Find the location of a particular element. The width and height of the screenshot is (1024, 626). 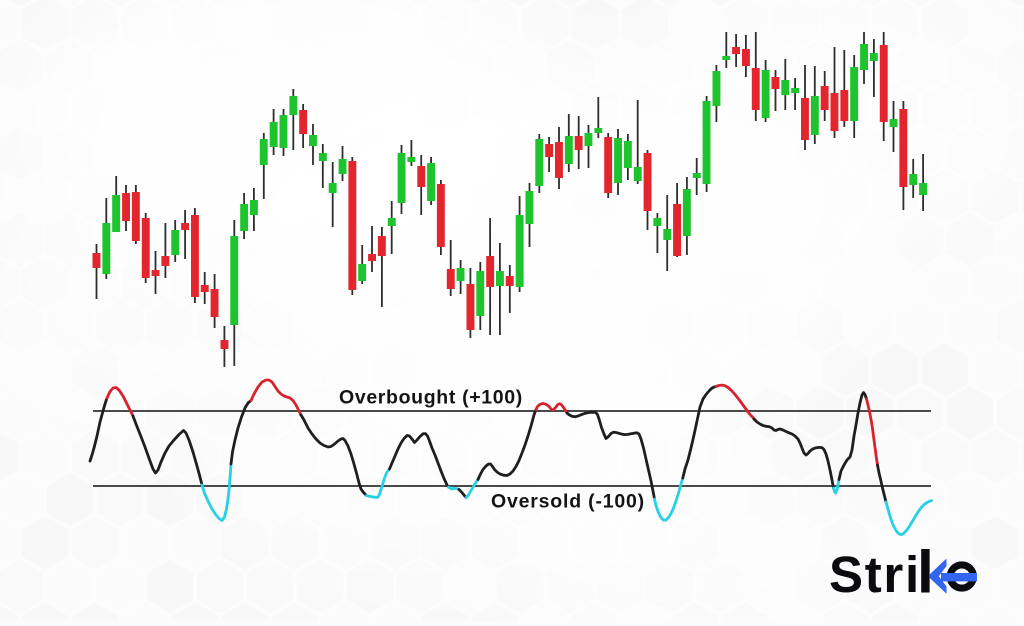

svg-text: Overbought (+100) is located at coordinates (431, 398).